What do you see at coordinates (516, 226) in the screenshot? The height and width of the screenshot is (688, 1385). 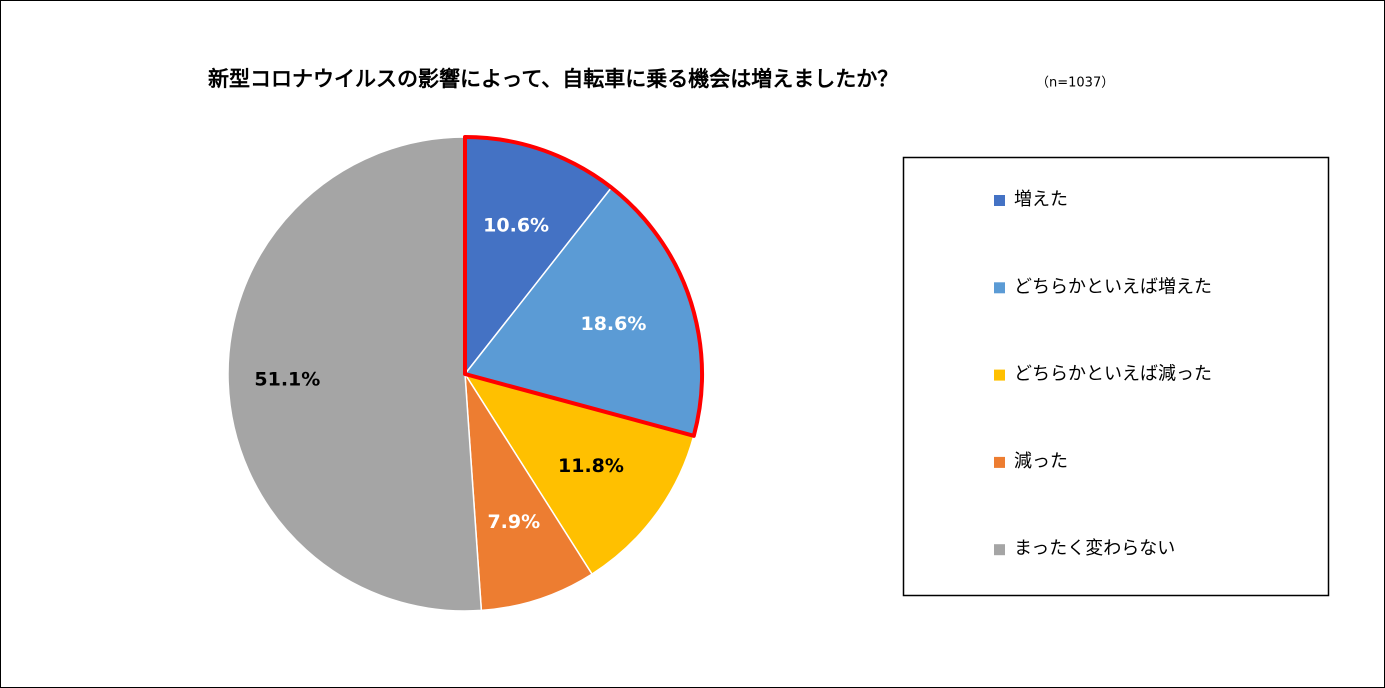 I see `data-label: 10.6%` at bounding box center [516, 226].